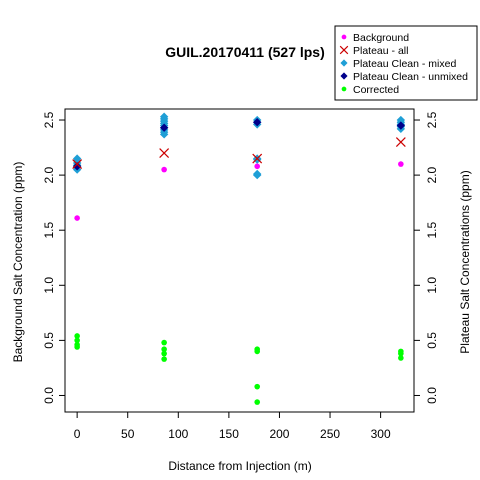 This screenshot has width=480, height=480. I want to click on chart-title: GUIL.20170411 (527 lps), so click(245, 52).